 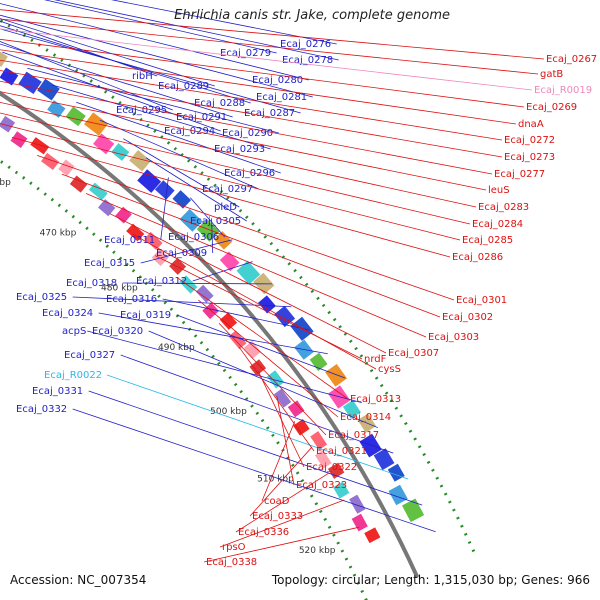 What do you see at coordinates (109, 263) in the screenshot?
I see `forward-gene-label: Ecaj_0315` at bounding box center [109, 263].